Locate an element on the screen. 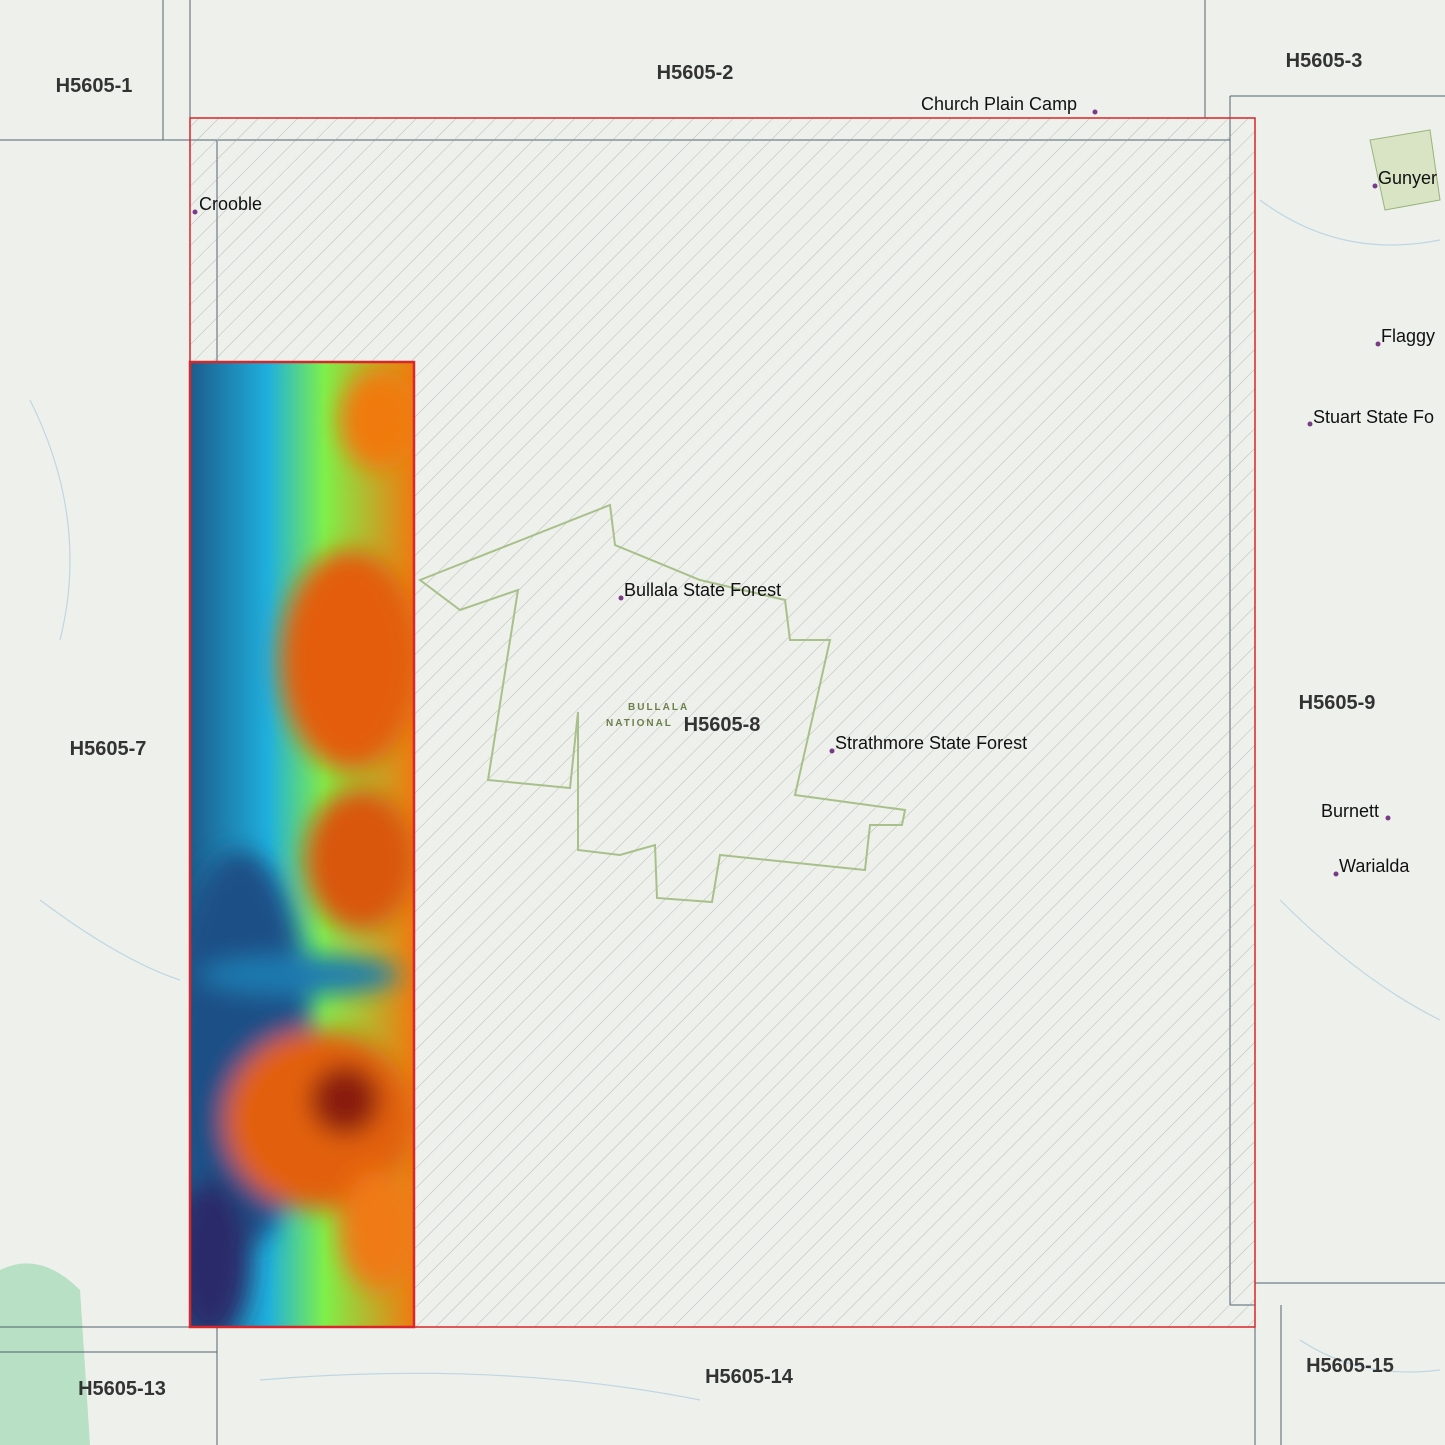 This screenshot has width=1445, height=1445. tile-label: H5605-2 is located at coordinates (695, 73).